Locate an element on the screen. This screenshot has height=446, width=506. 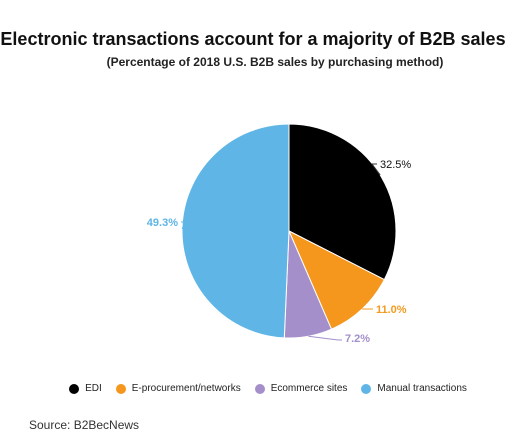
data-label-edi: 32.5% is located at coordinates (395, 165).